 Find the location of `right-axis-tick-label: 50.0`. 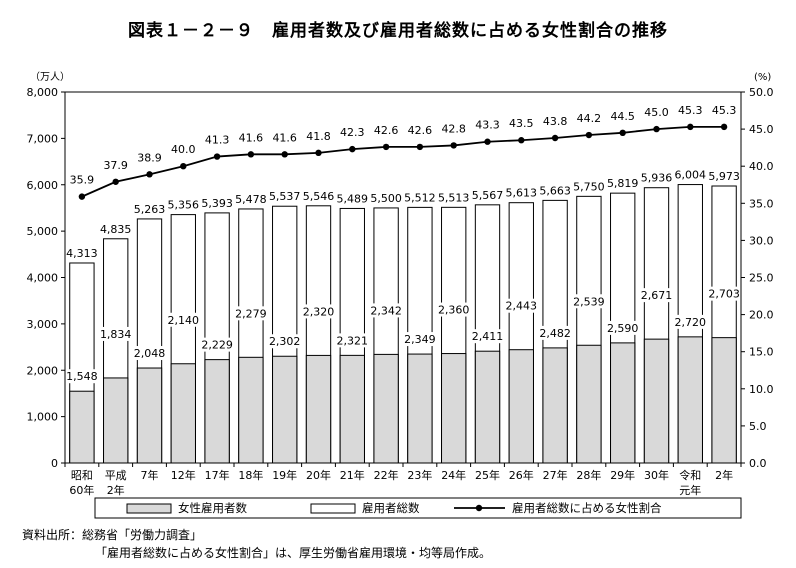

right-axis-tick-label: 50.0 is located at coordinates (761, 92).